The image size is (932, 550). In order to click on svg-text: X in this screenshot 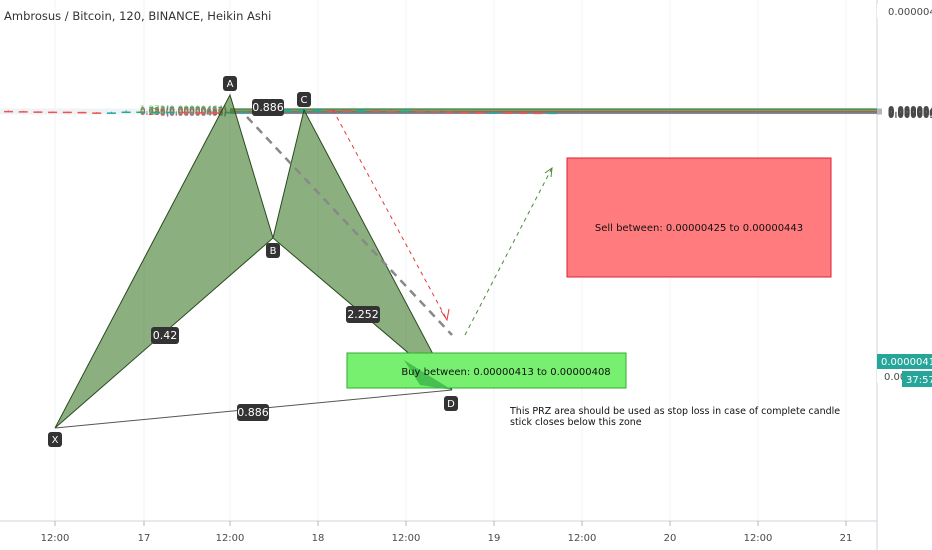, I will do `click(55, 440)`.